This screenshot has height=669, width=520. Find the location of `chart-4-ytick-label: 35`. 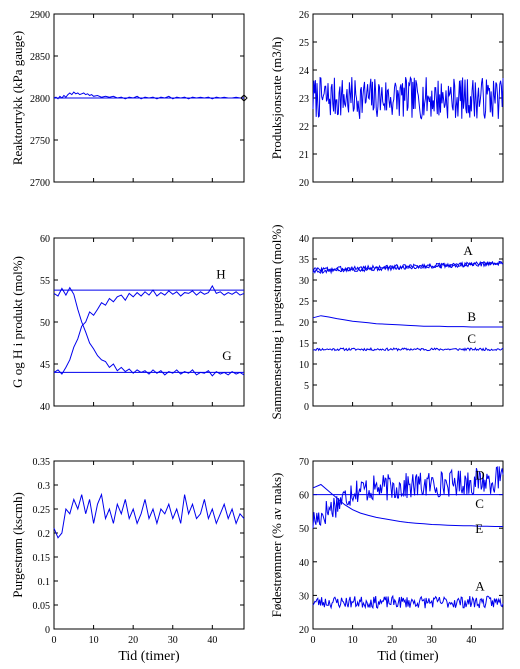

chart-4-ytick-label: 35 is located at coordinates (304, 260).